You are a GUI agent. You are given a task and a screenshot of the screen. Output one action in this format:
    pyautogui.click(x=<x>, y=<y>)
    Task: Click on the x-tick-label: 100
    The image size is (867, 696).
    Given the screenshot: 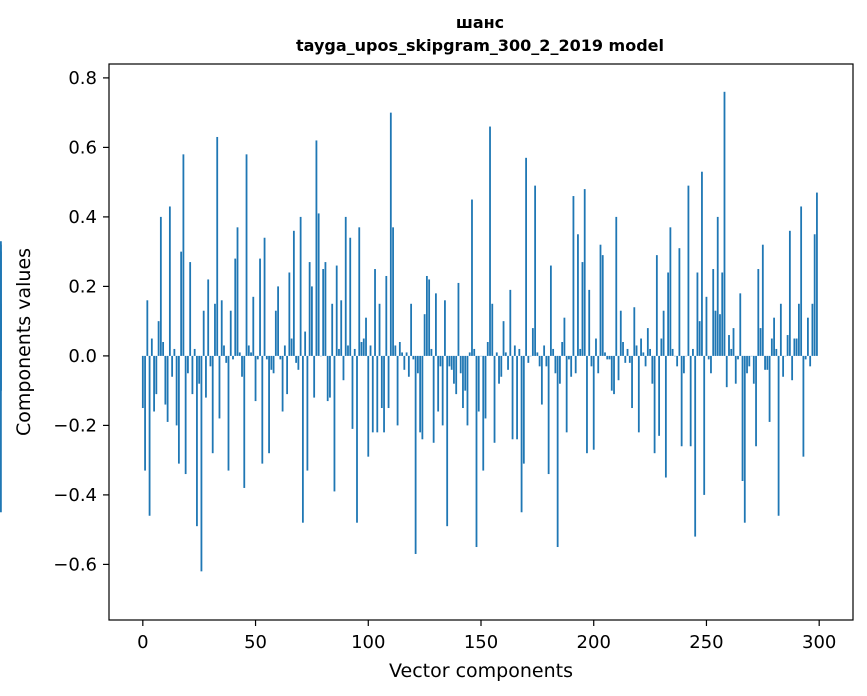 What is the action you would take?
    pyautogui.click(x=368, y=642)
    